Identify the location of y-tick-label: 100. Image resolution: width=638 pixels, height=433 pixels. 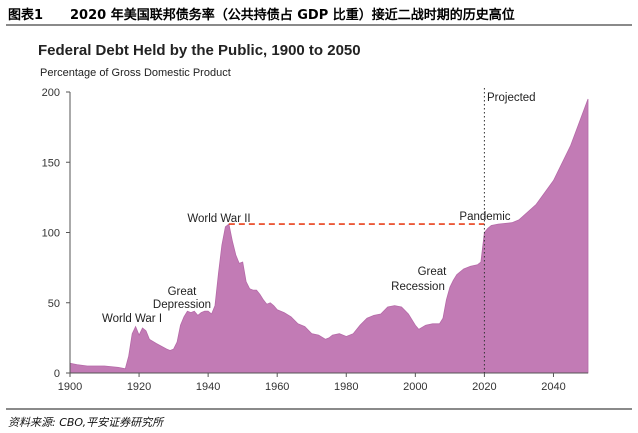
(51, 234).